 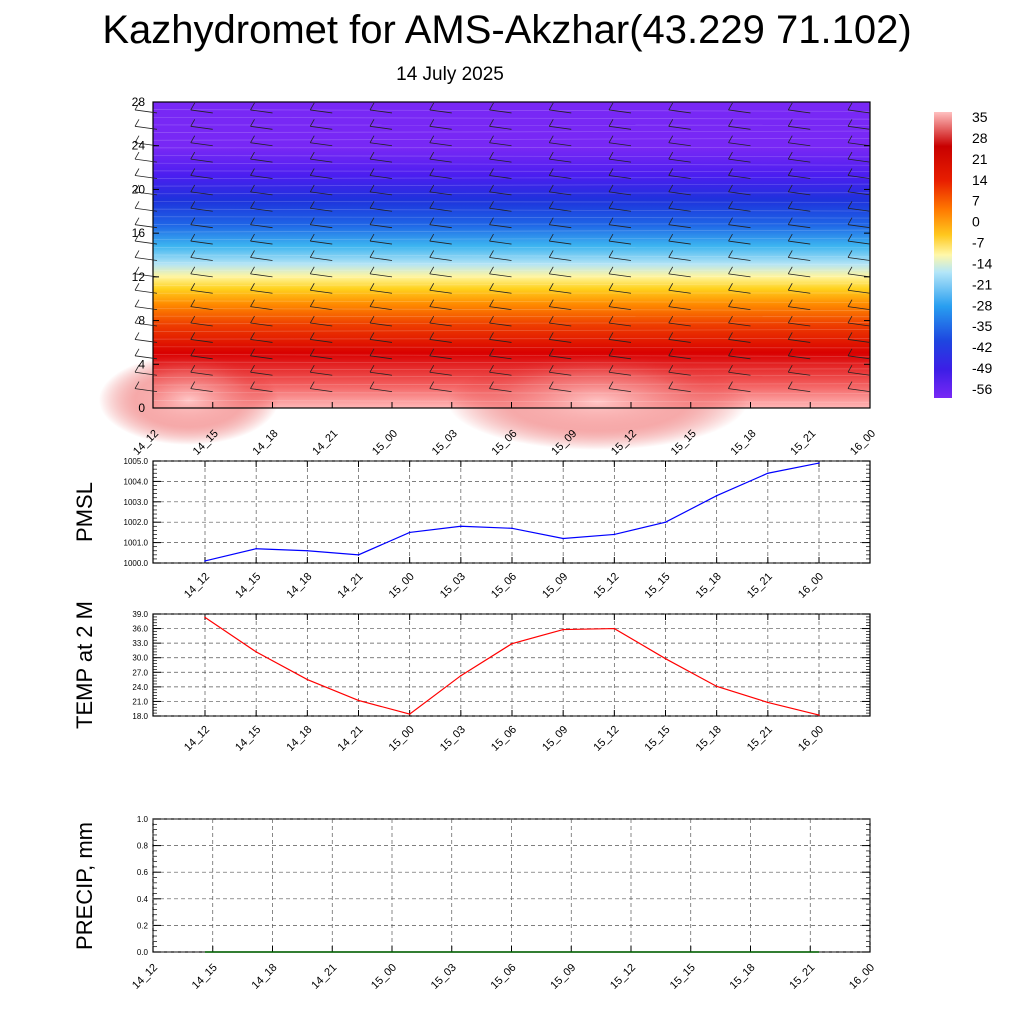 I want to click on y-tick-label: 28, so click(x=139, y=102).